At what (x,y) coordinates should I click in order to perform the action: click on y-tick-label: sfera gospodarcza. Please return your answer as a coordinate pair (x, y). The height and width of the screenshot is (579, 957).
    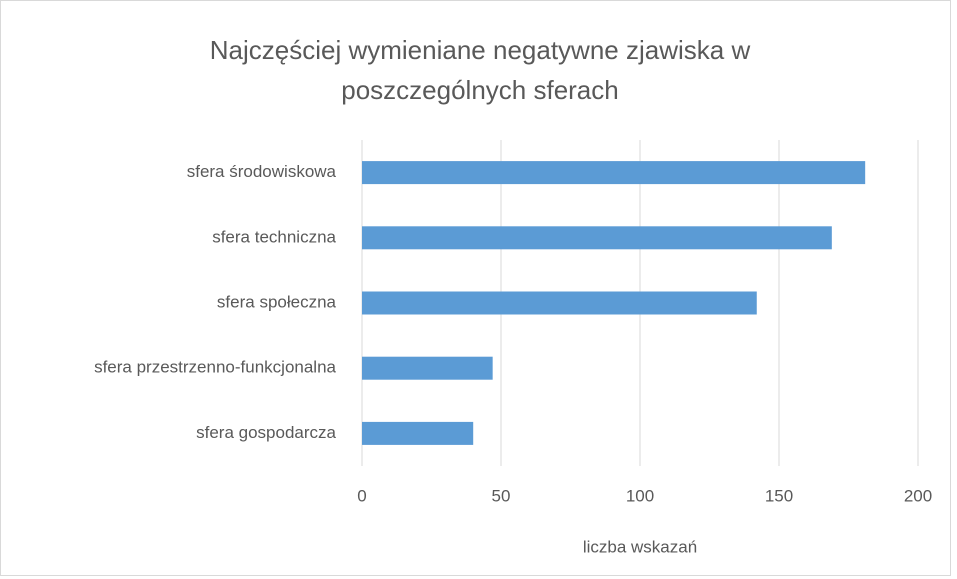
    Looking at the image, I should click on (266, 432).